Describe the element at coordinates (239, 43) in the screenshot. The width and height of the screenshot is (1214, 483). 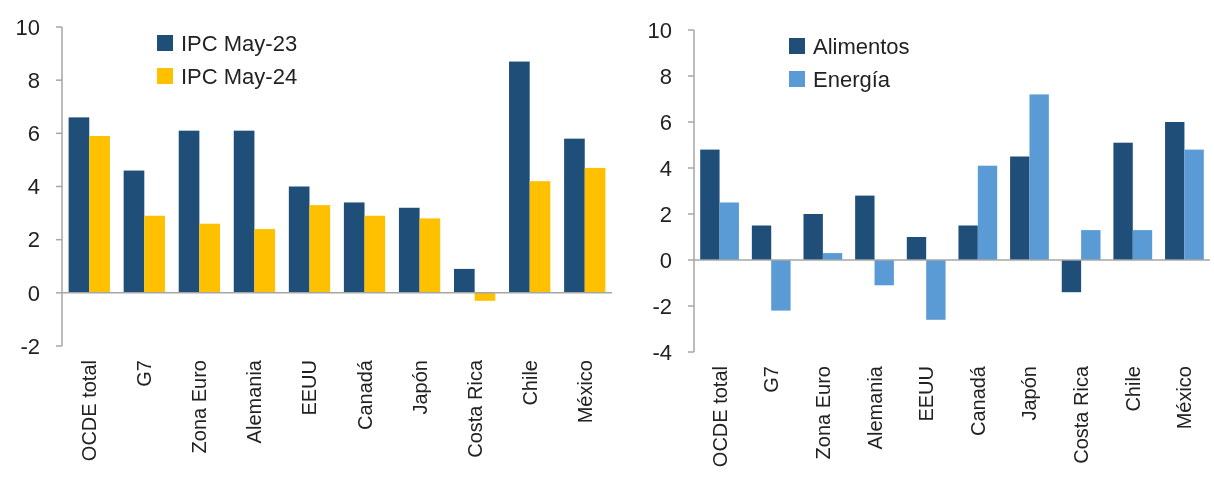
I see `legend-label: IPC May-23` at that location.